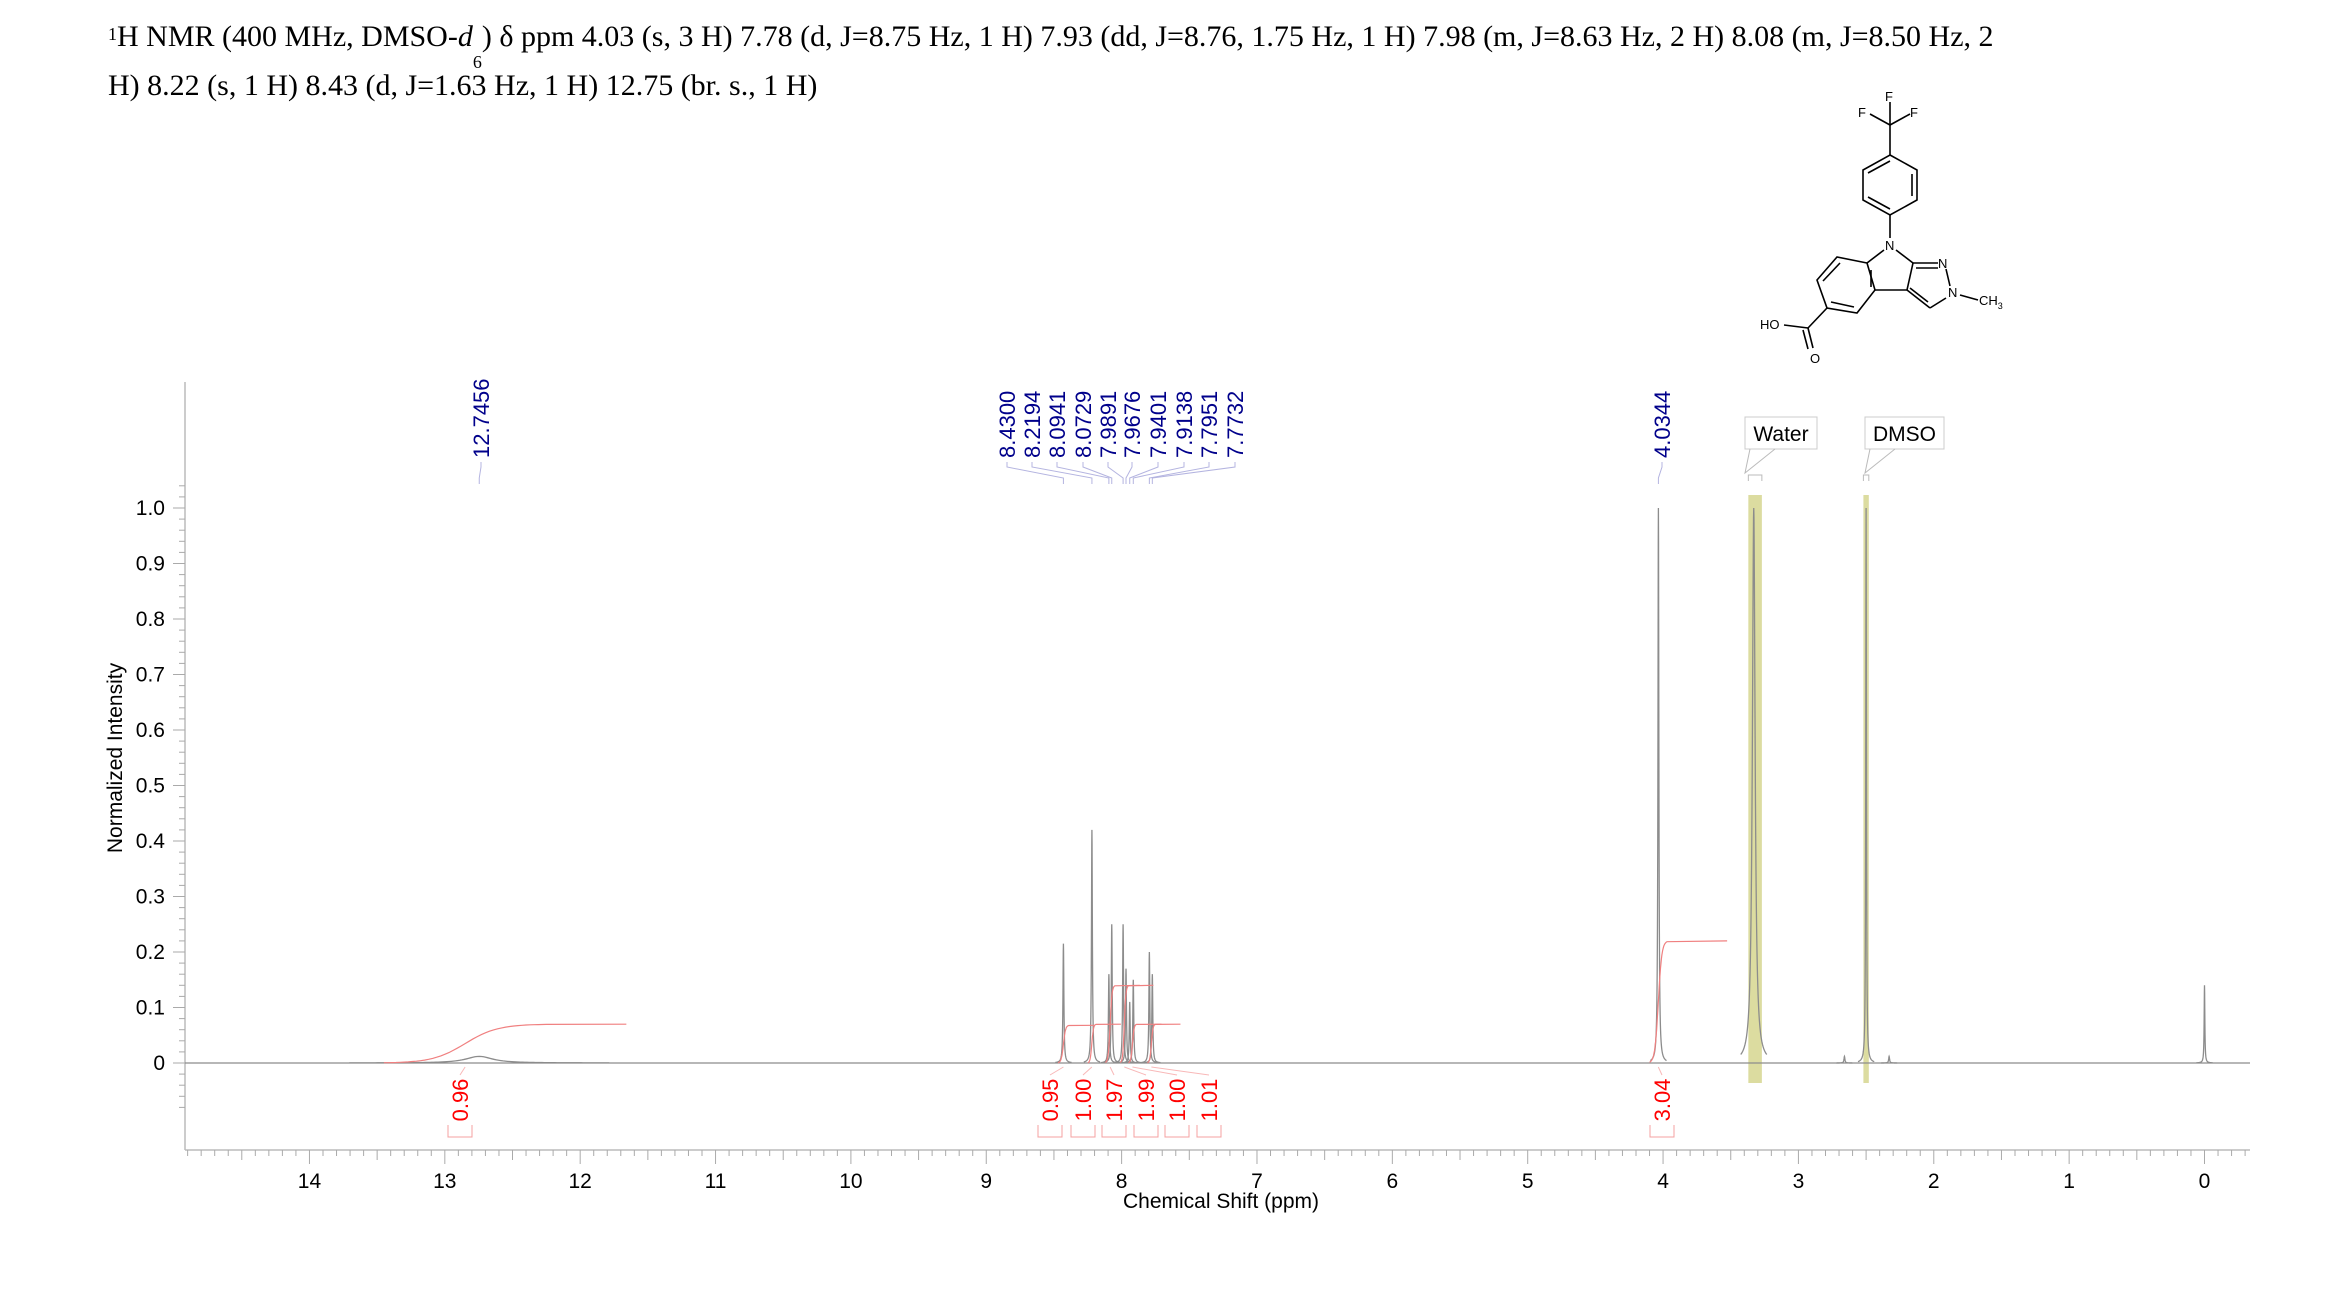 This screenshot has width=2339, height=1307. What do you see at coordinates (986, 1181) in the screenshot?
I see `x-tick-label: 9` at bounding box center [986, 1181].